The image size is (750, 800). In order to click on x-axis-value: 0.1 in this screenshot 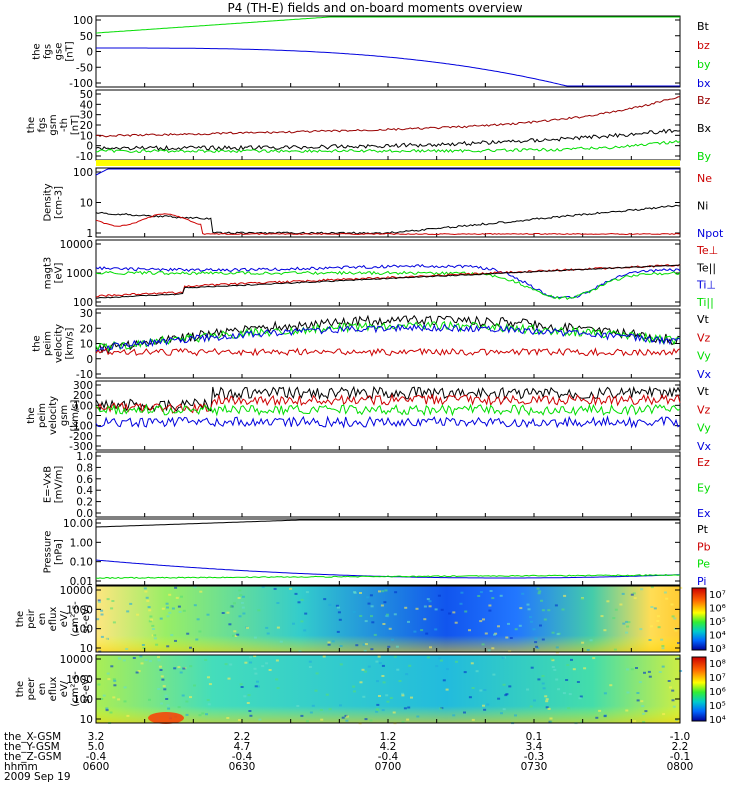, I will do `click(534, 737)`.